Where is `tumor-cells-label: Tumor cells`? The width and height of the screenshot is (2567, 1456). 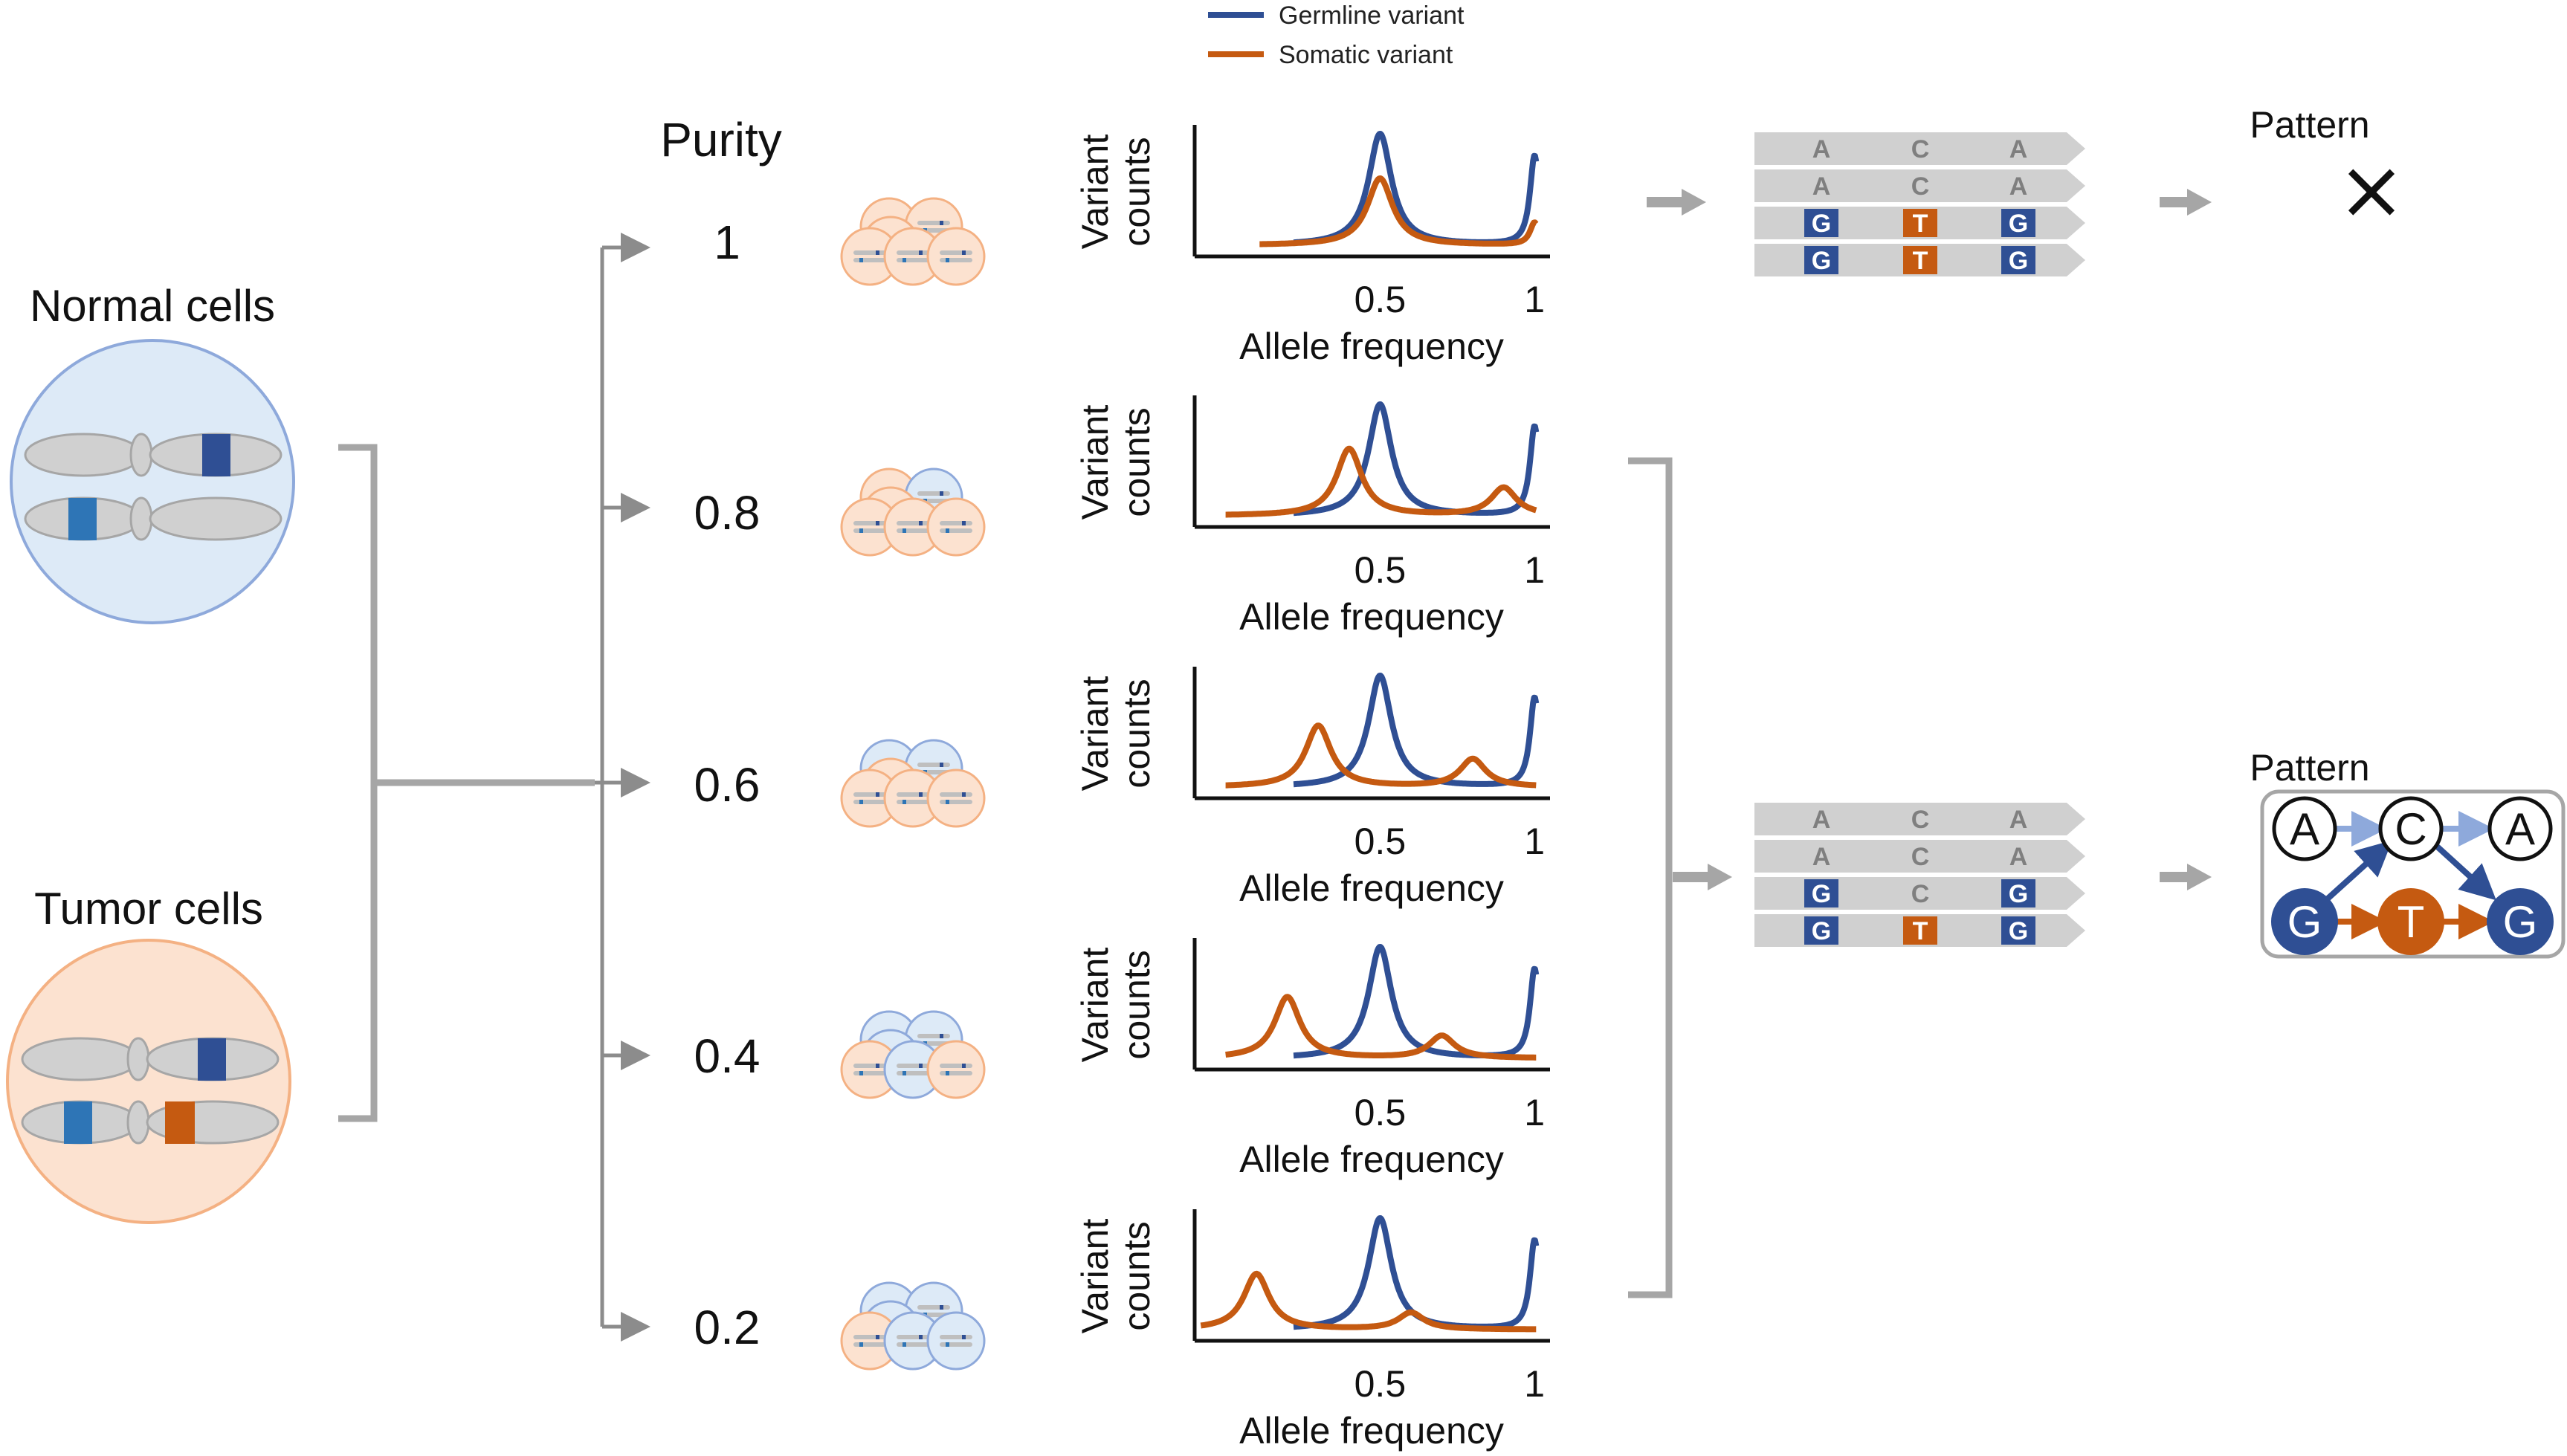 tumor-cells-label: Tumor cells is located at coordinates (148, 909).